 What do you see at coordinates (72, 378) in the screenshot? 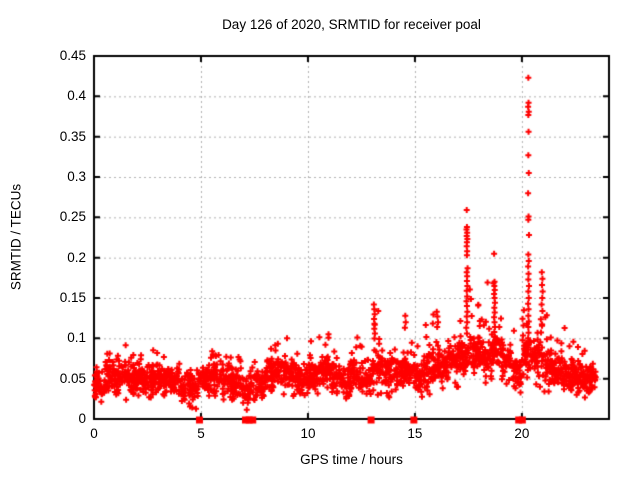
I see `y-tick-label-0.05: 0.05` at bounding box center [72, 378].